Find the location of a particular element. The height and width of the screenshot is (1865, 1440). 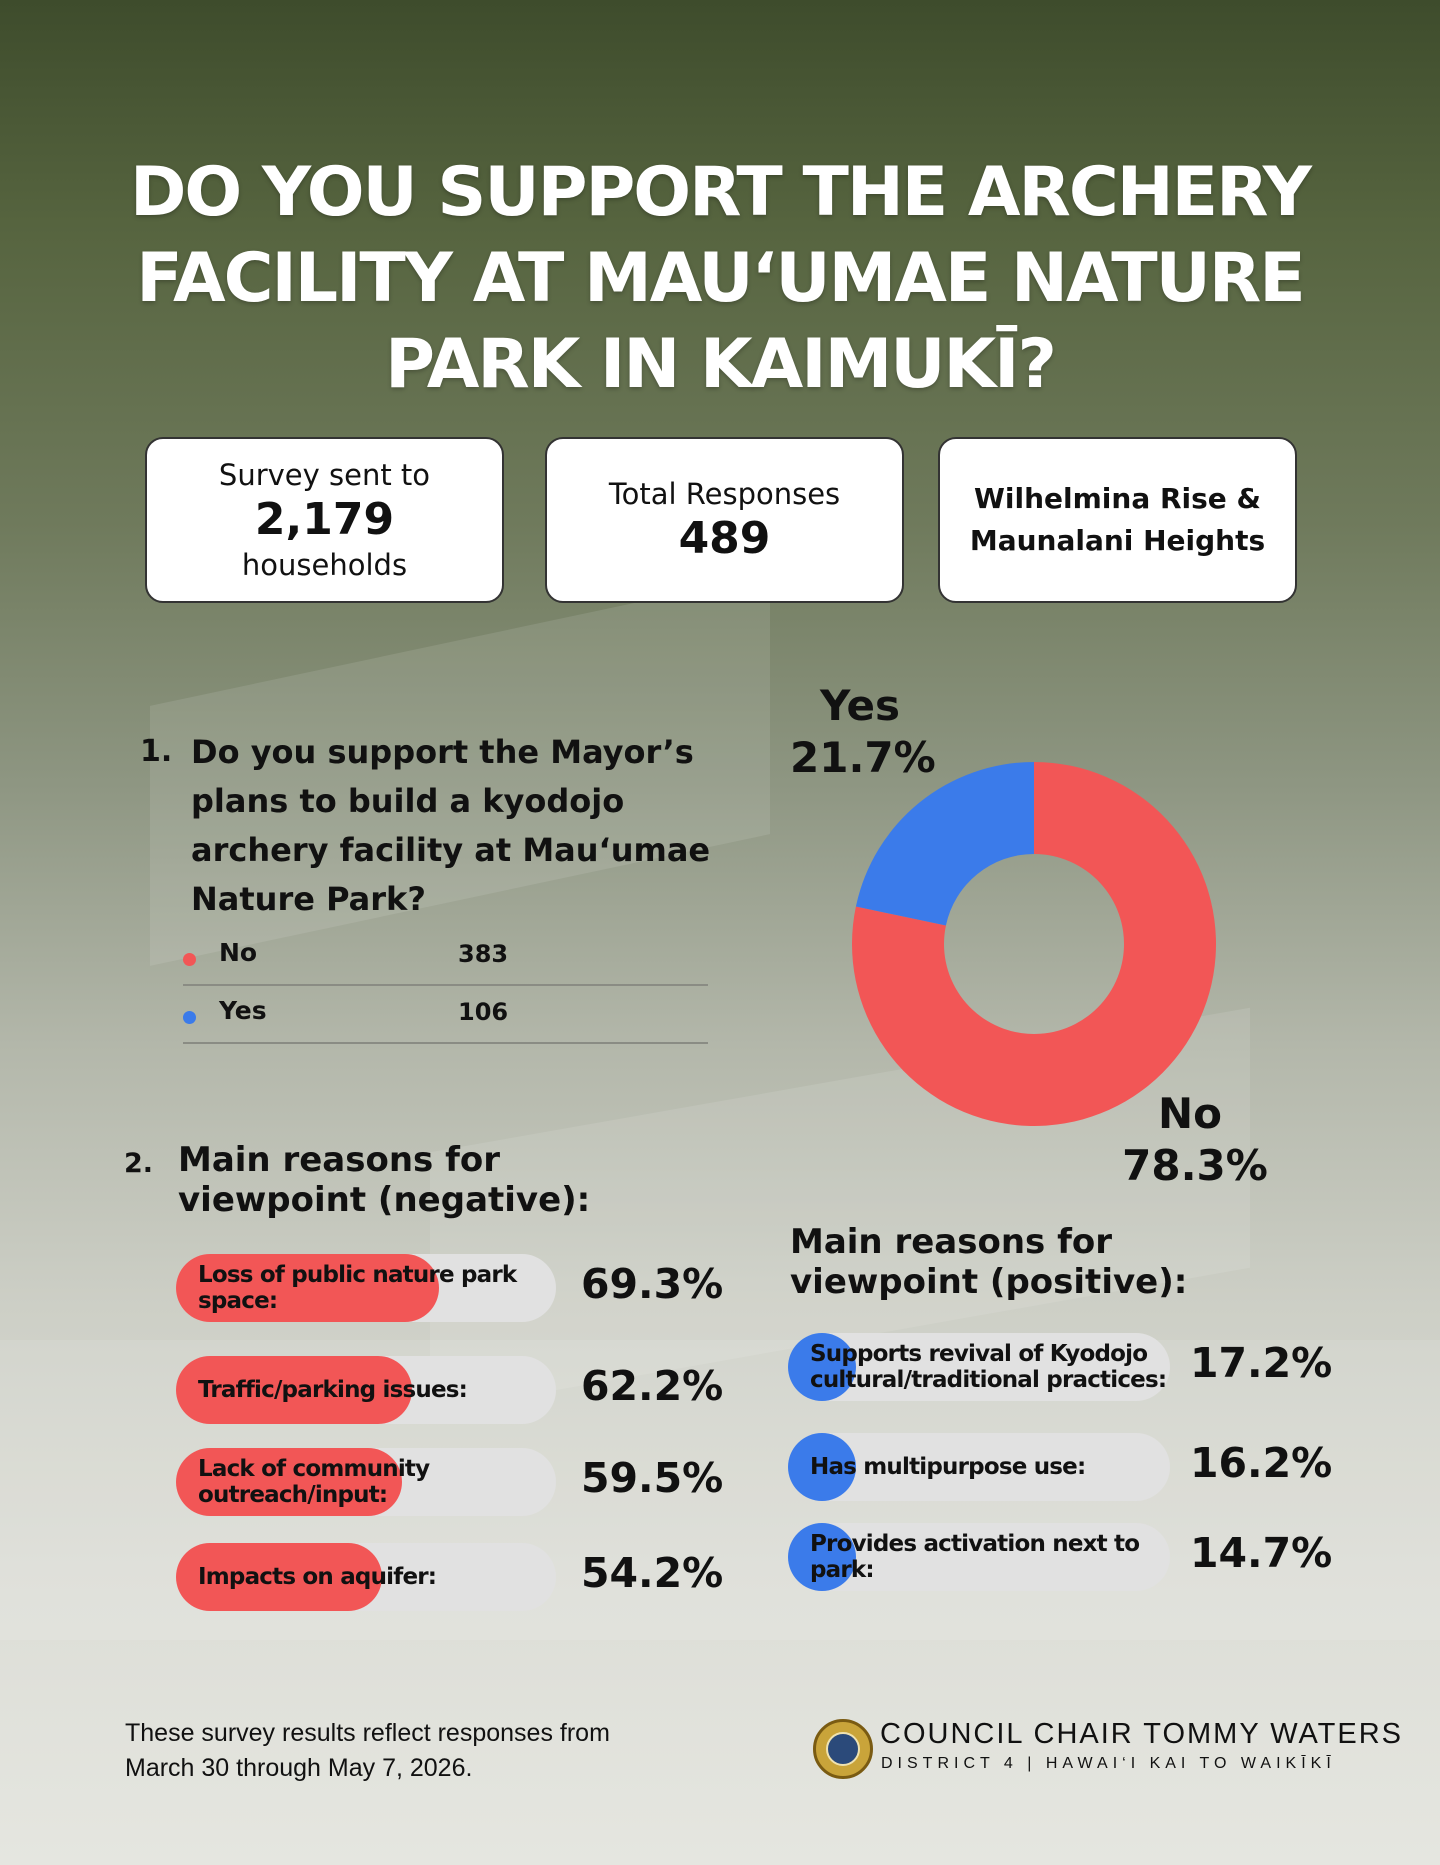

legend-item-yes: Yes 106 is located at coordinates (445, 1015).